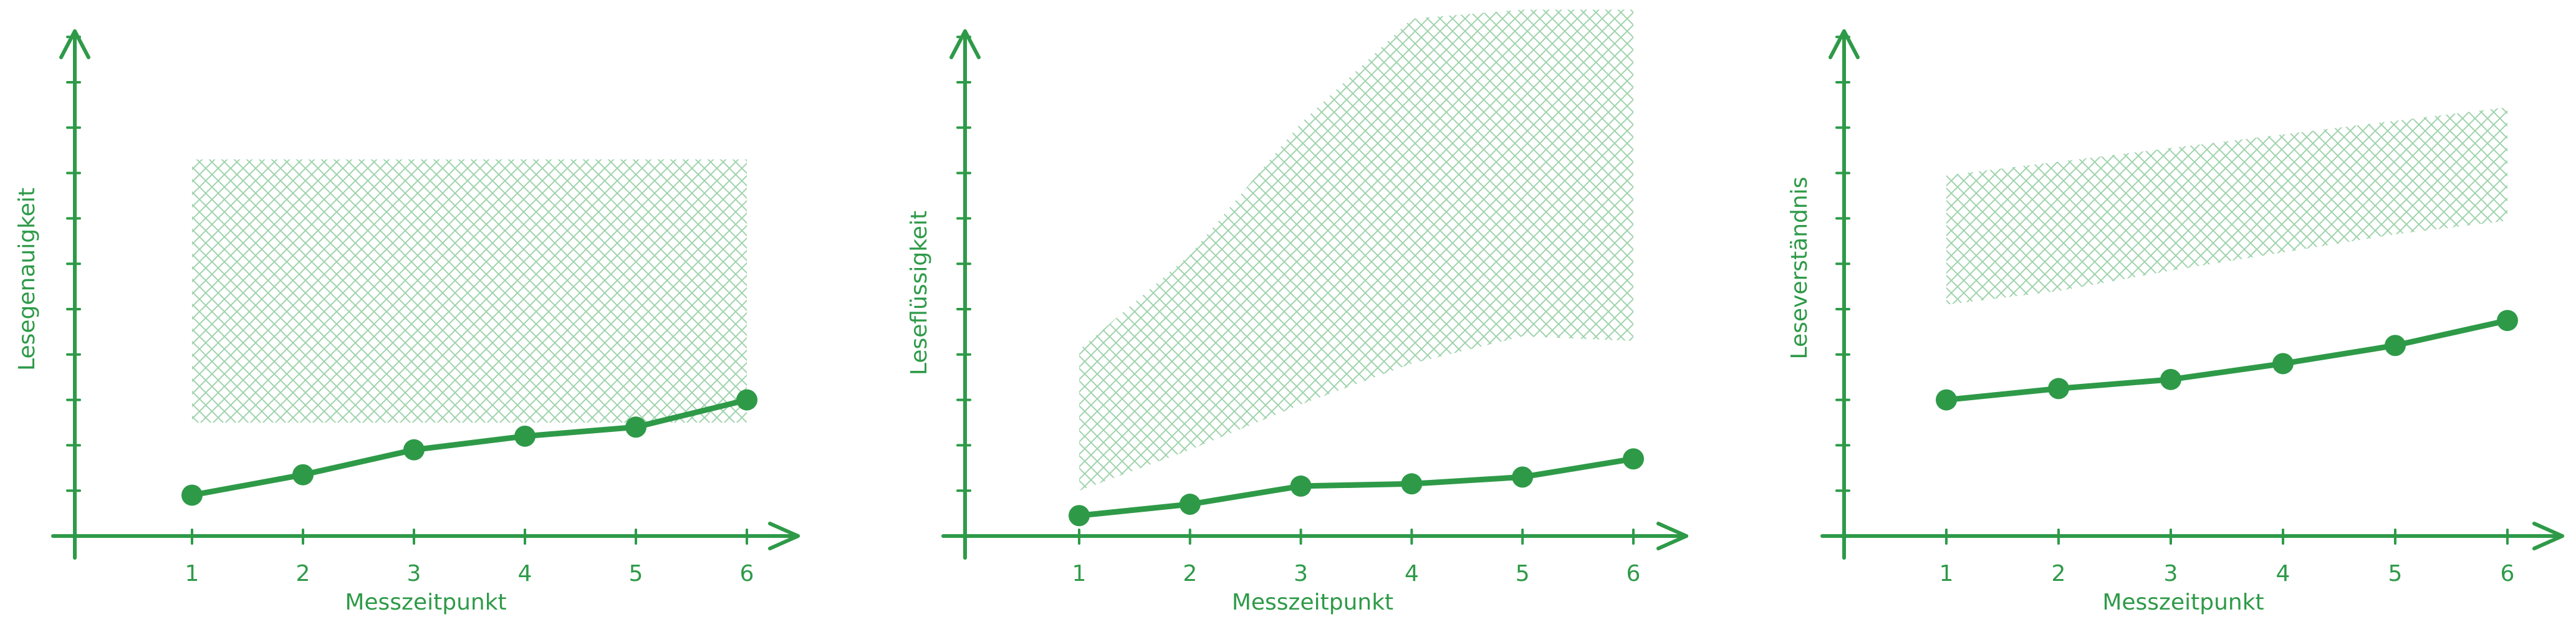  What do you see at coordinates (27, 279) in the screenshot?
I see `y-axis-title: Lesegenauigkeit` at bounding box center [27, 279].